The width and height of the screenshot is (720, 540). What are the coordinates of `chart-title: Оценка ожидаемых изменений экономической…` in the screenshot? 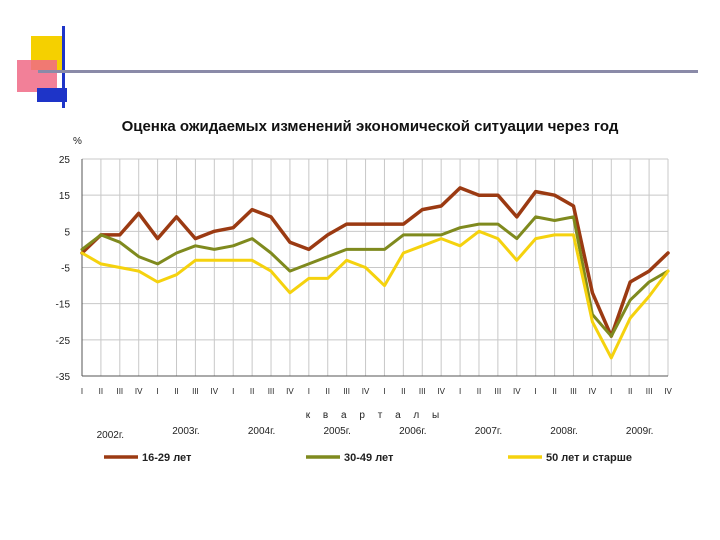 It's located at (370, 126).